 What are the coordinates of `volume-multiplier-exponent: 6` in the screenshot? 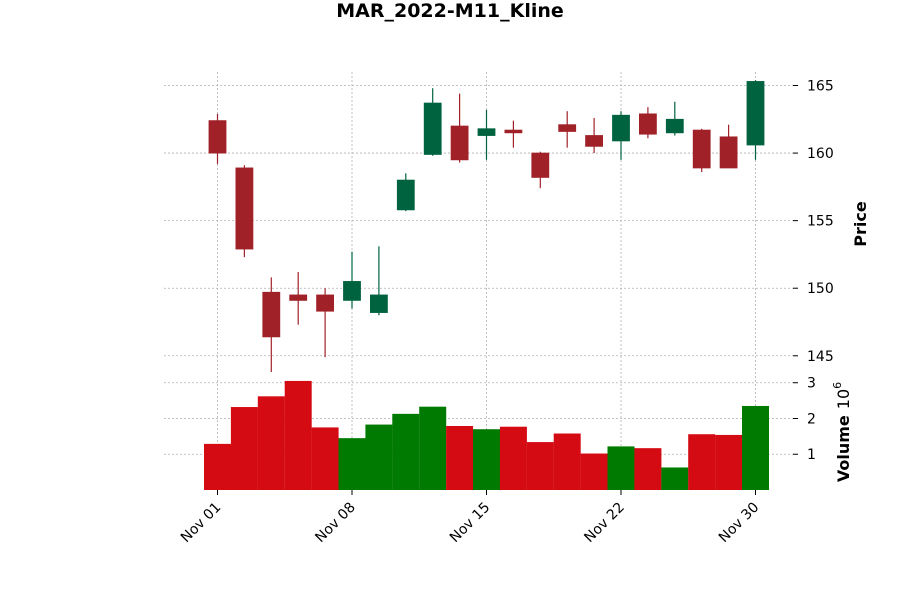 It's located at (837, 385).